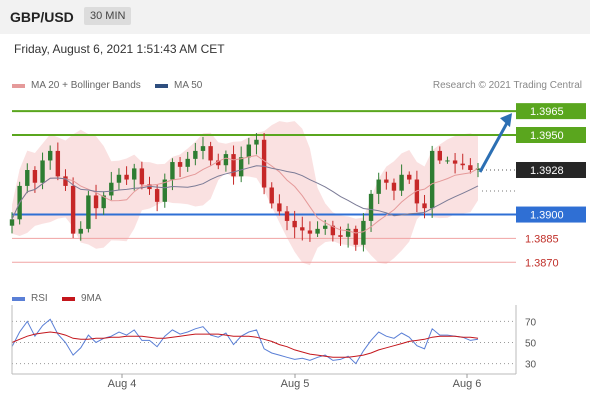  I want to click on ma50-line, so click(245, 192).